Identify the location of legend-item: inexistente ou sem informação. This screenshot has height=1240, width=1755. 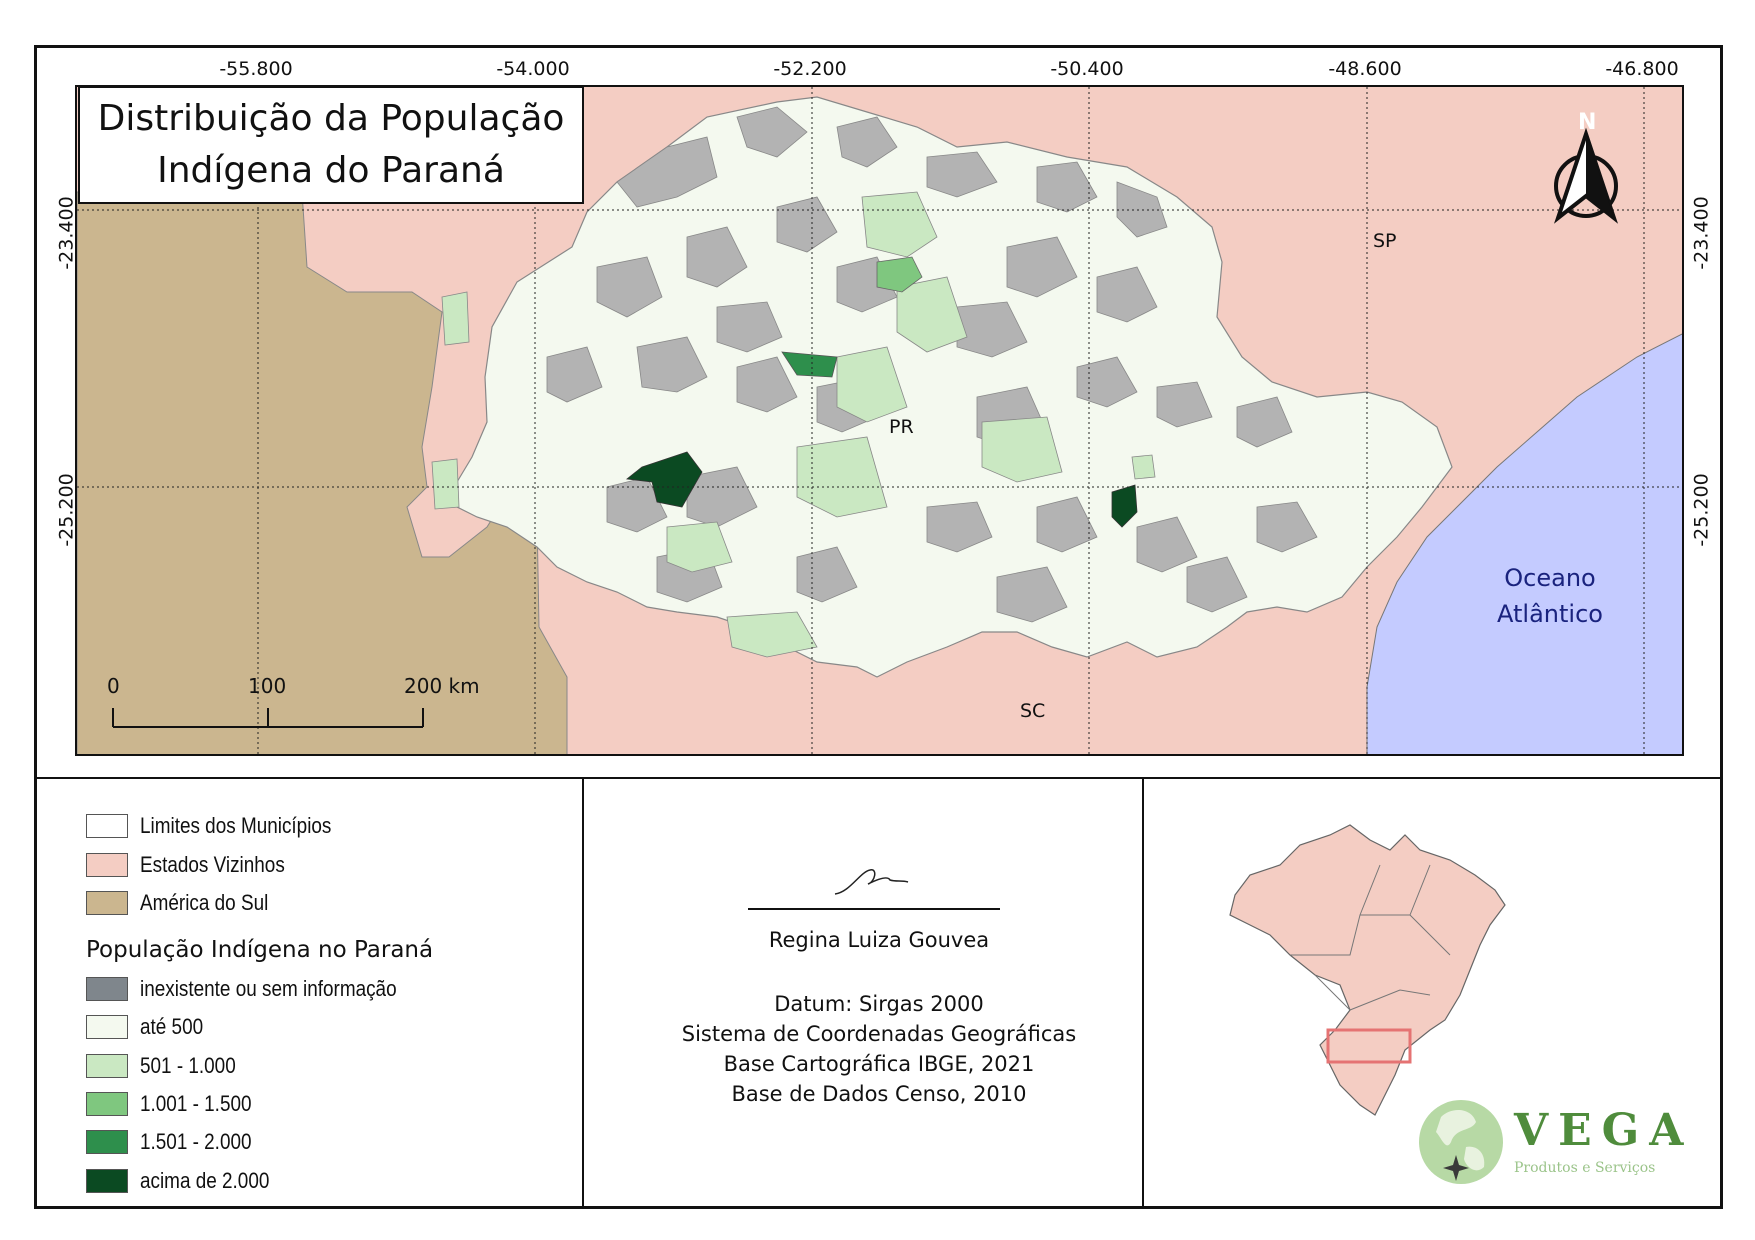
(262, 989).